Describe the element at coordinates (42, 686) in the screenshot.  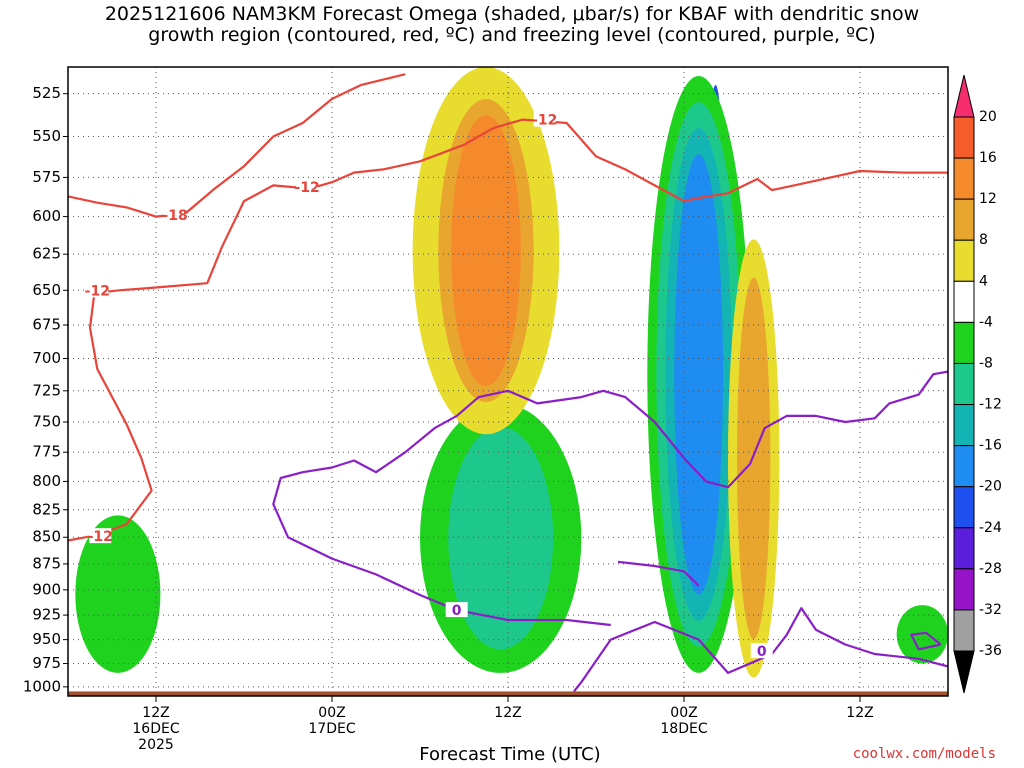
I see `y-tick-label-1000: 1000` at that location.